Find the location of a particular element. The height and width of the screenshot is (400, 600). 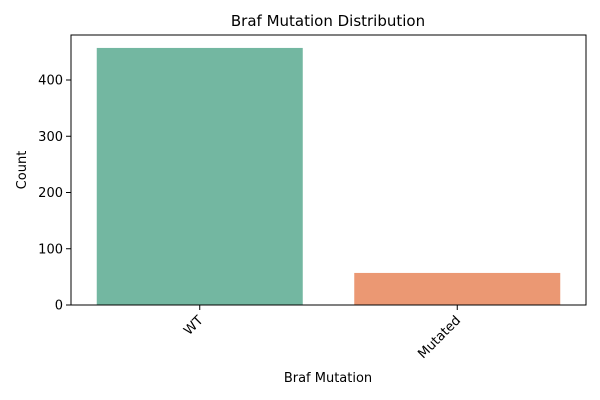

y-tick-label: 400 is located at coordinates (50, 81).